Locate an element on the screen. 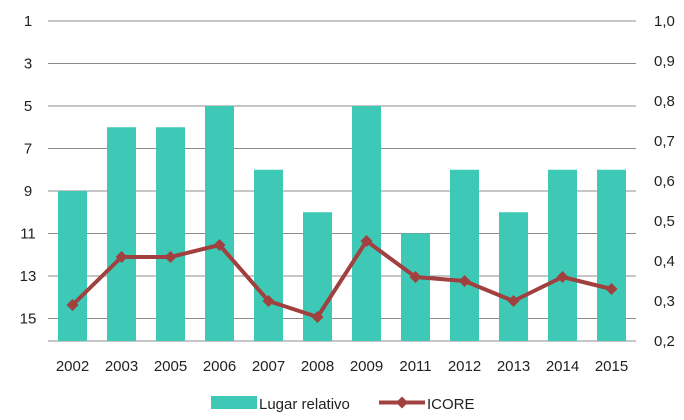  right-tick-label: 0,4 is located at coordinates (664, 261).